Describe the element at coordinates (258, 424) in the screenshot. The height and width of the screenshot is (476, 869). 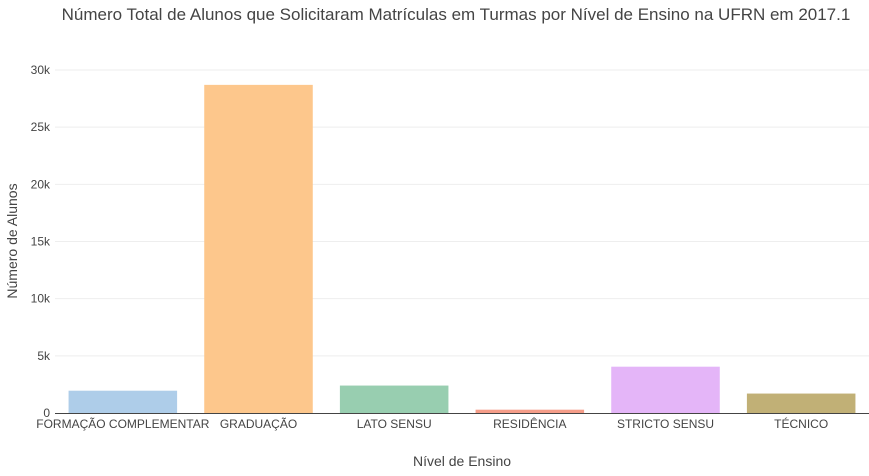
I see `x-tick-label: GRADUAÇÃO` at that location.